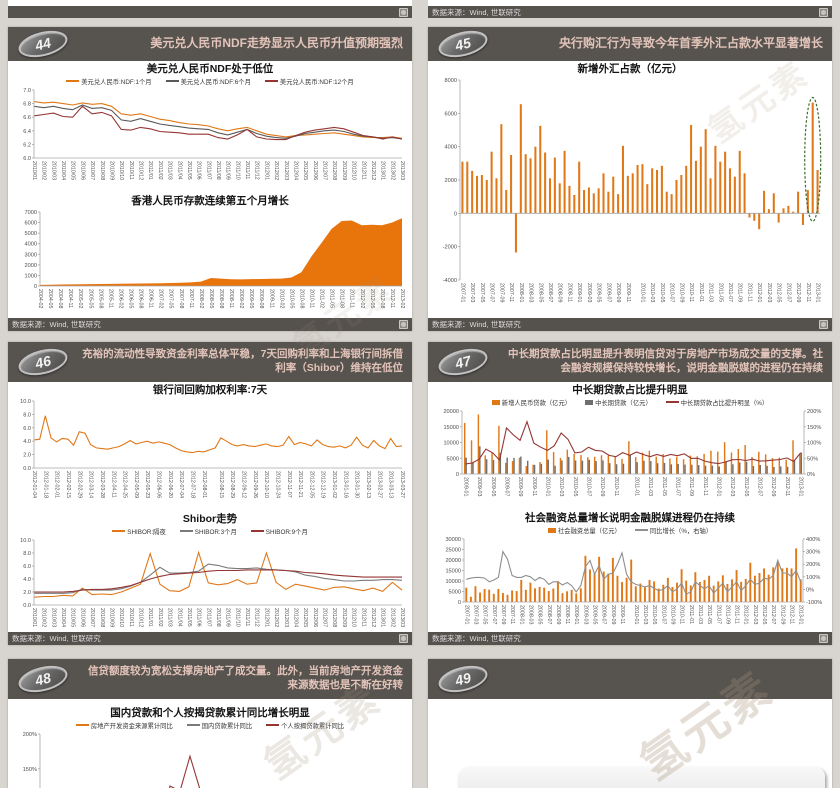 The height and width of the screenshot is (788, 840). I want to click on svg-text: 2010/10, so click(121, 617).